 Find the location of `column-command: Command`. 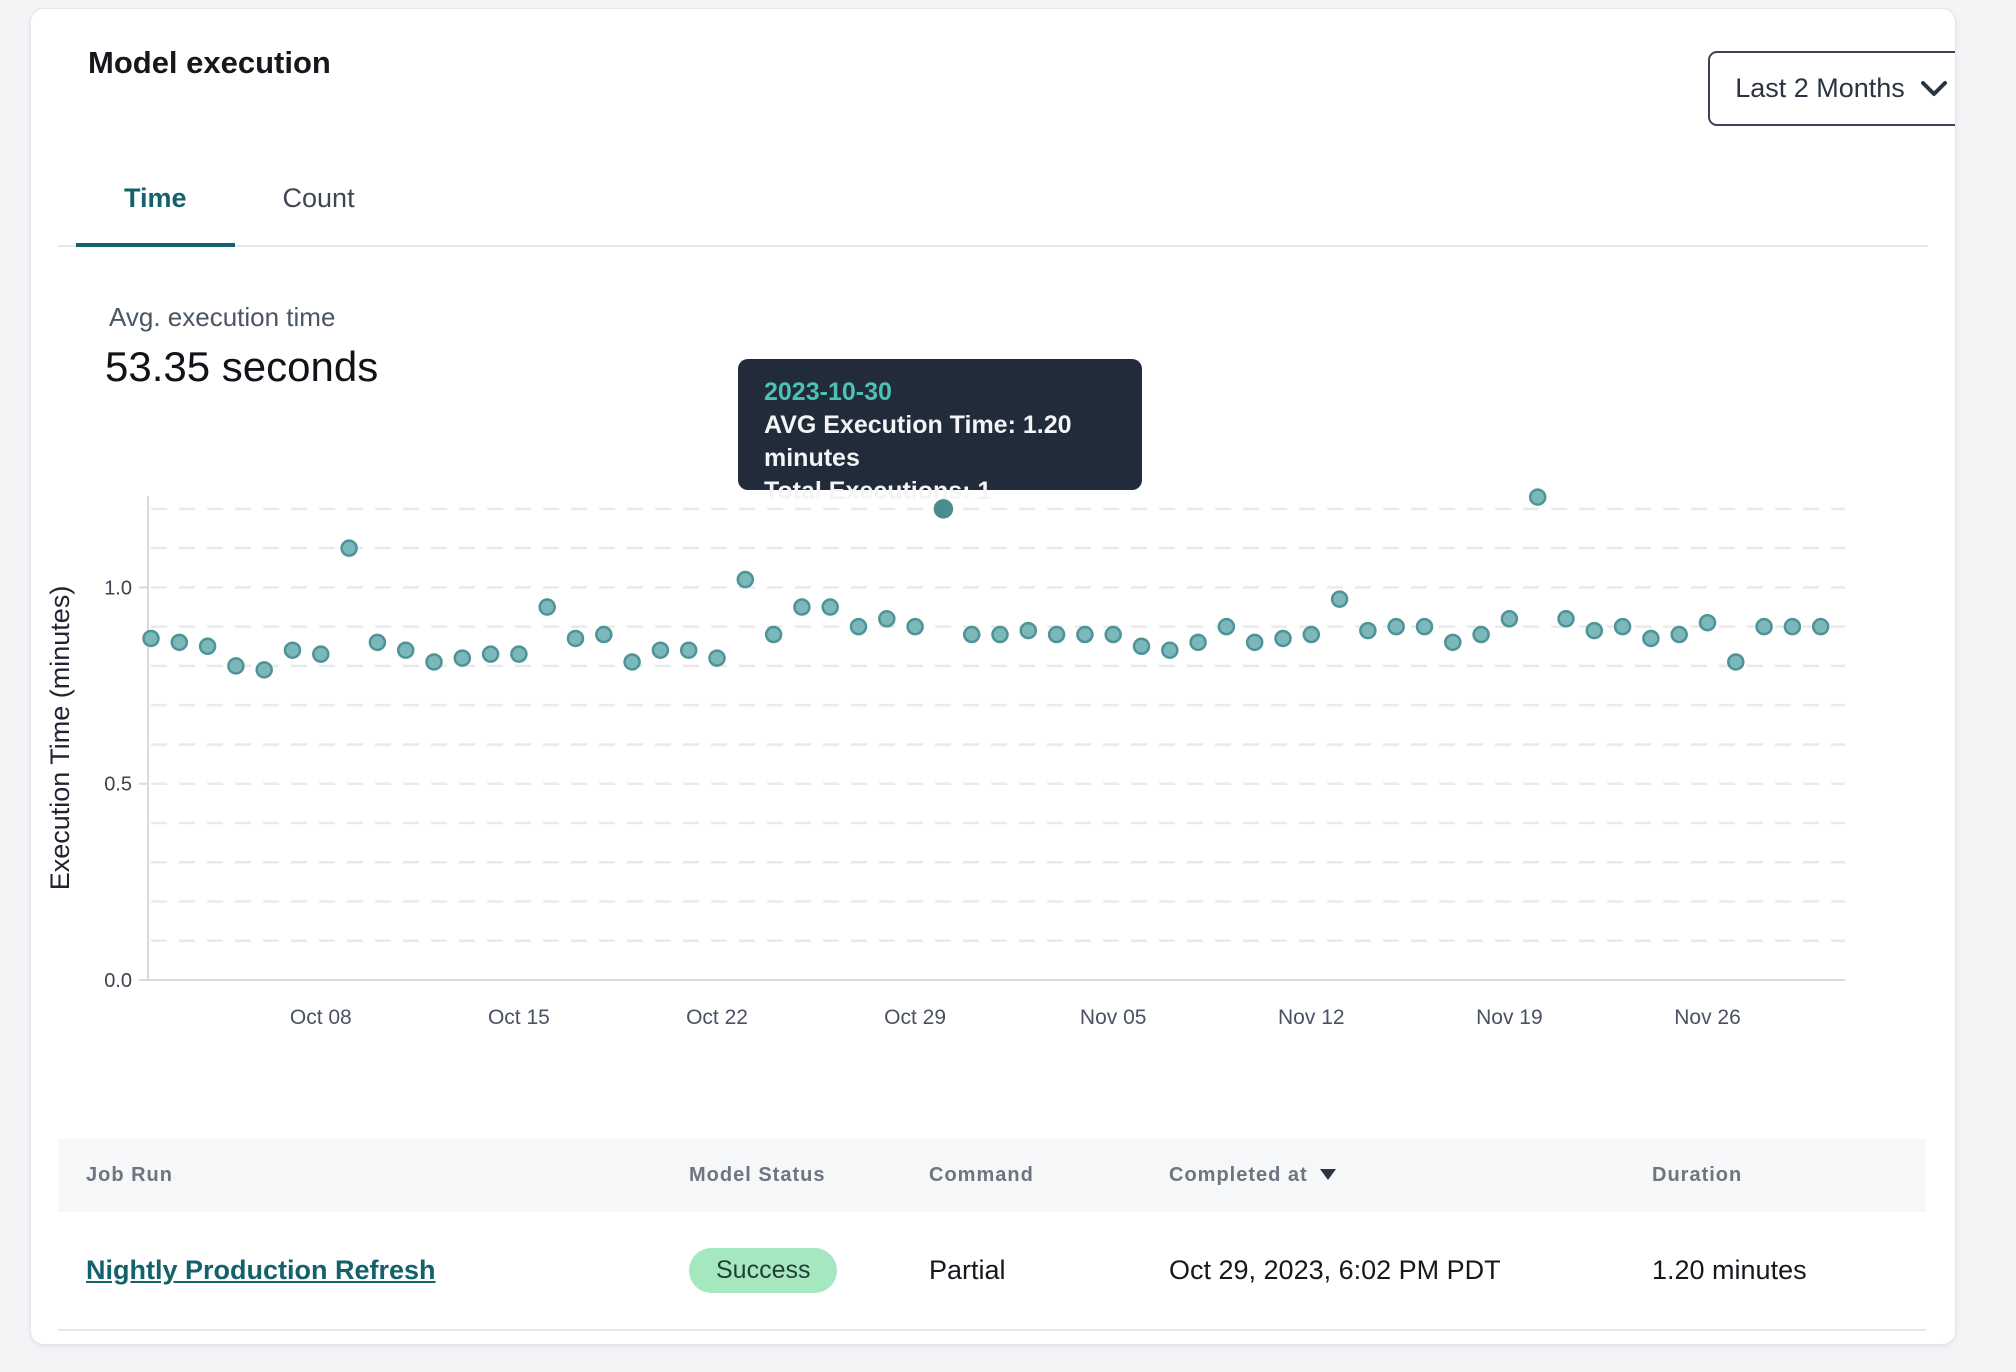

column-command: Command is located at coordinates (981, 1175).